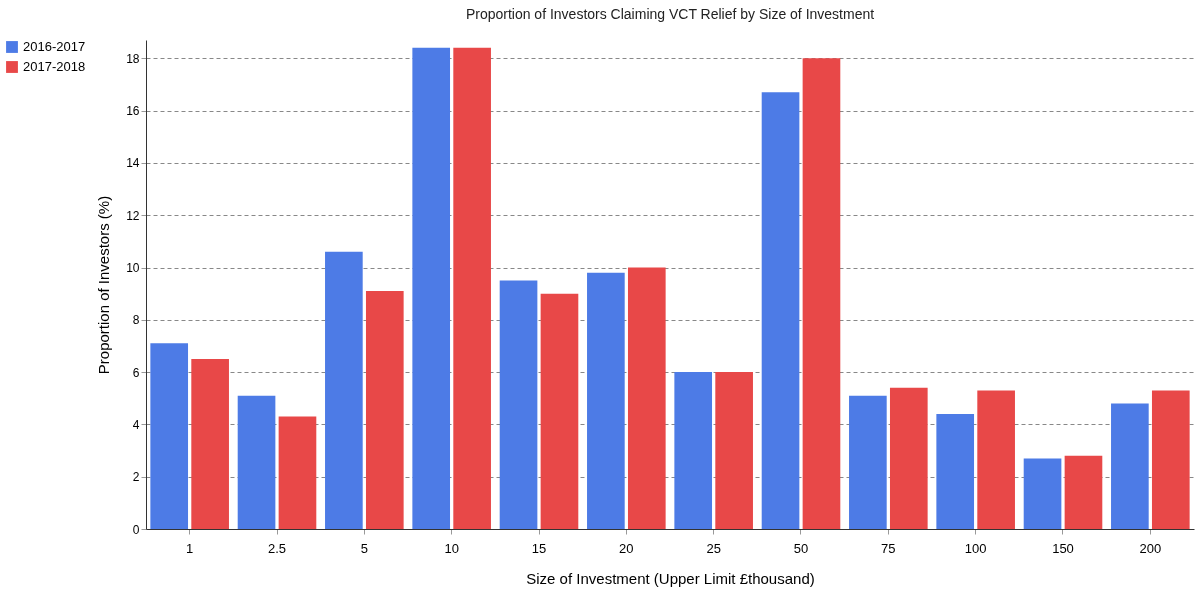 This screenshot has width=1199, height=596. What do you see at coordinates (670, 578) in the screenshot?
I see `x-axis-title: Size of Investment (Upper Limit £thousand)` at bounding box center [670, 578].